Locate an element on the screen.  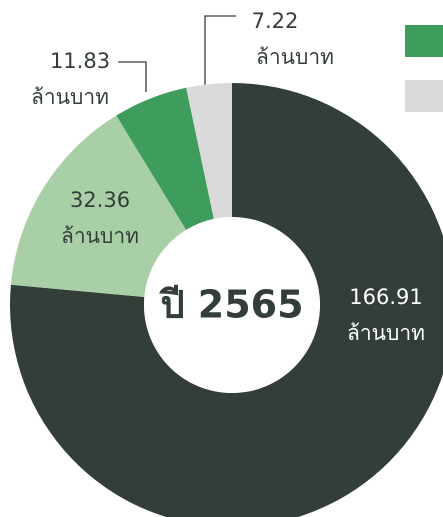
value-label: 11.83 is located at coordinates (80, 61).